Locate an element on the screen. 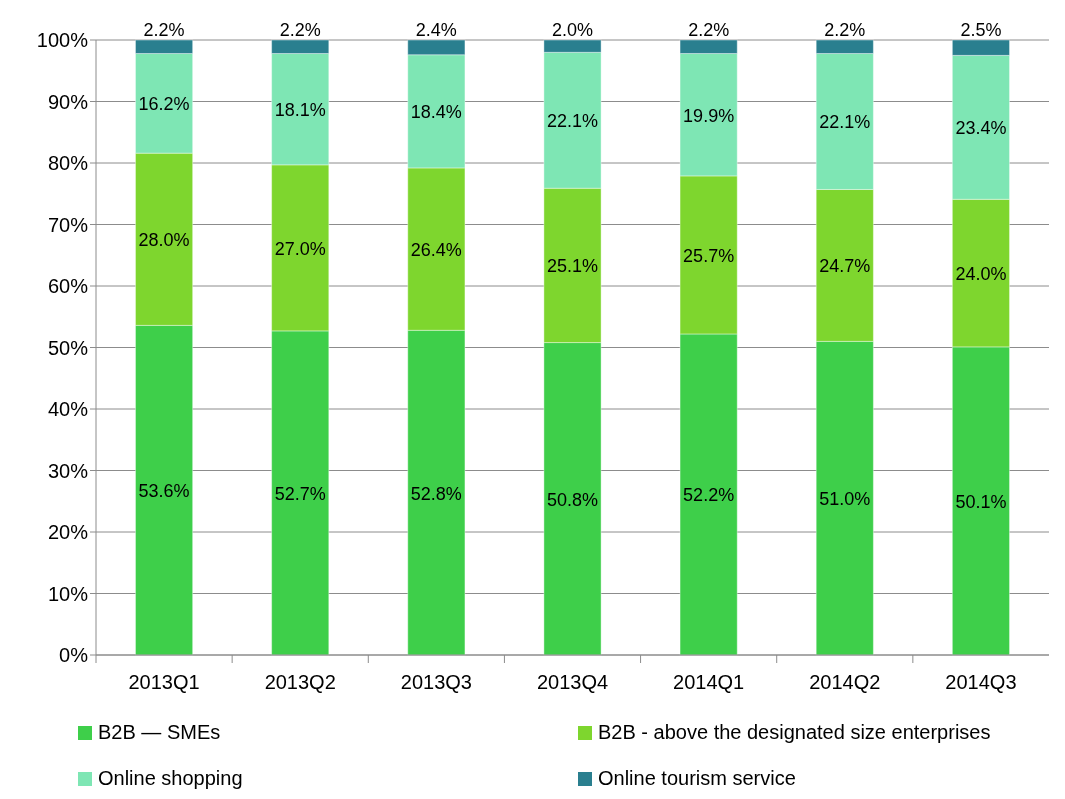  y-tick-label: 30% is located at coordinates (68, 470).